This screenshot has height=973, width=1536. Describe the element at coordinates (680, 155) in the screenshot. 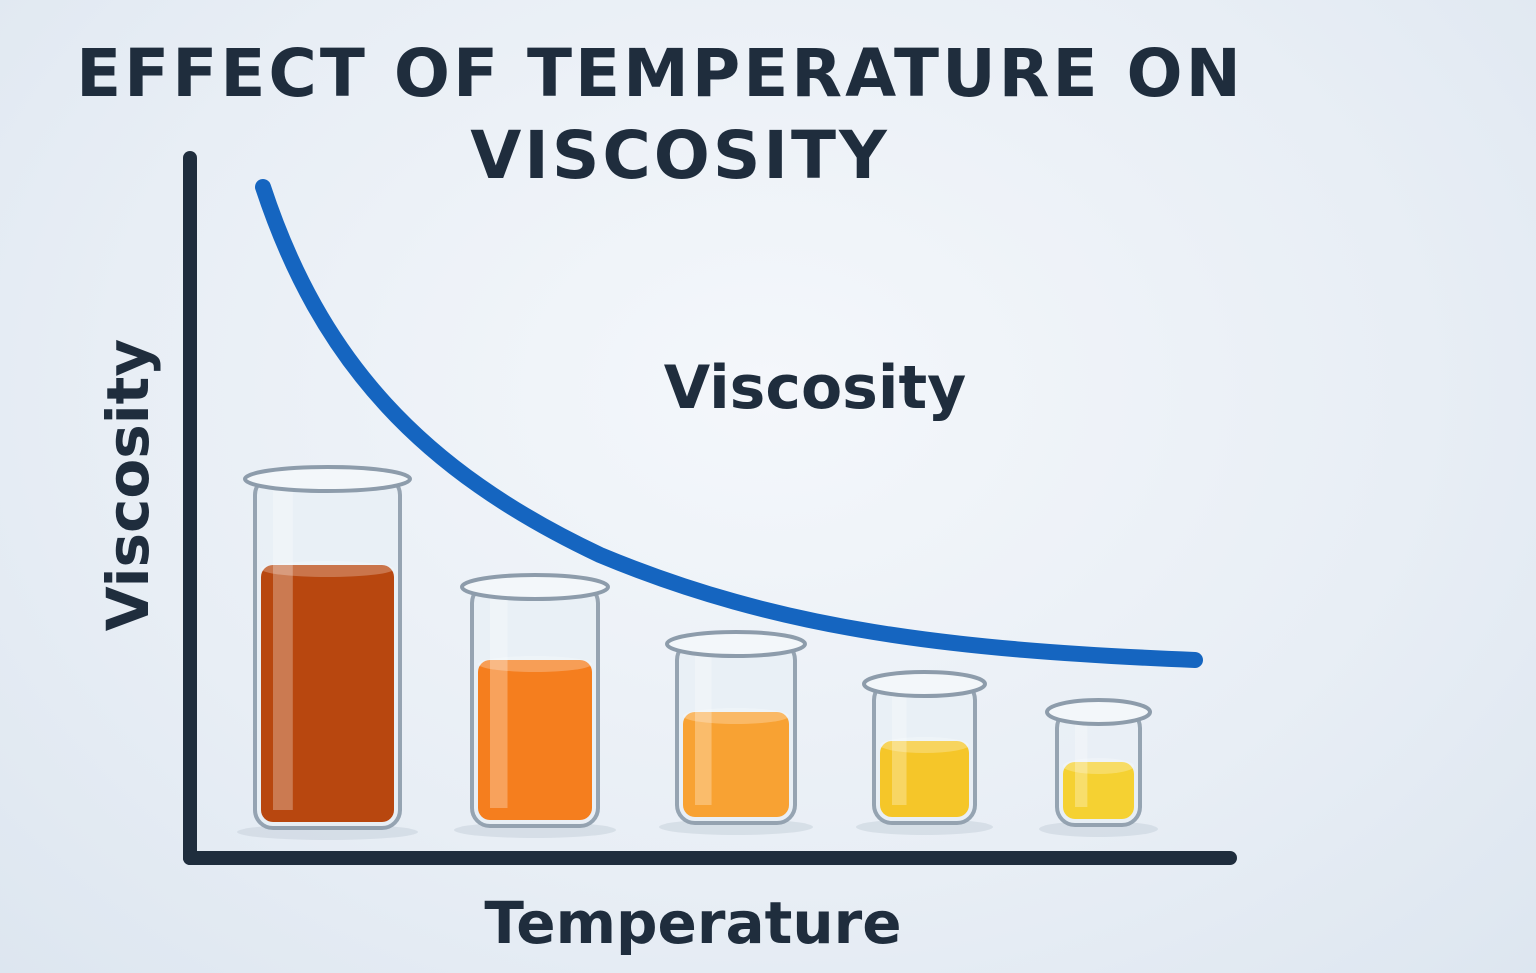

I see `title-line-2: VISCOSITY` at that location.